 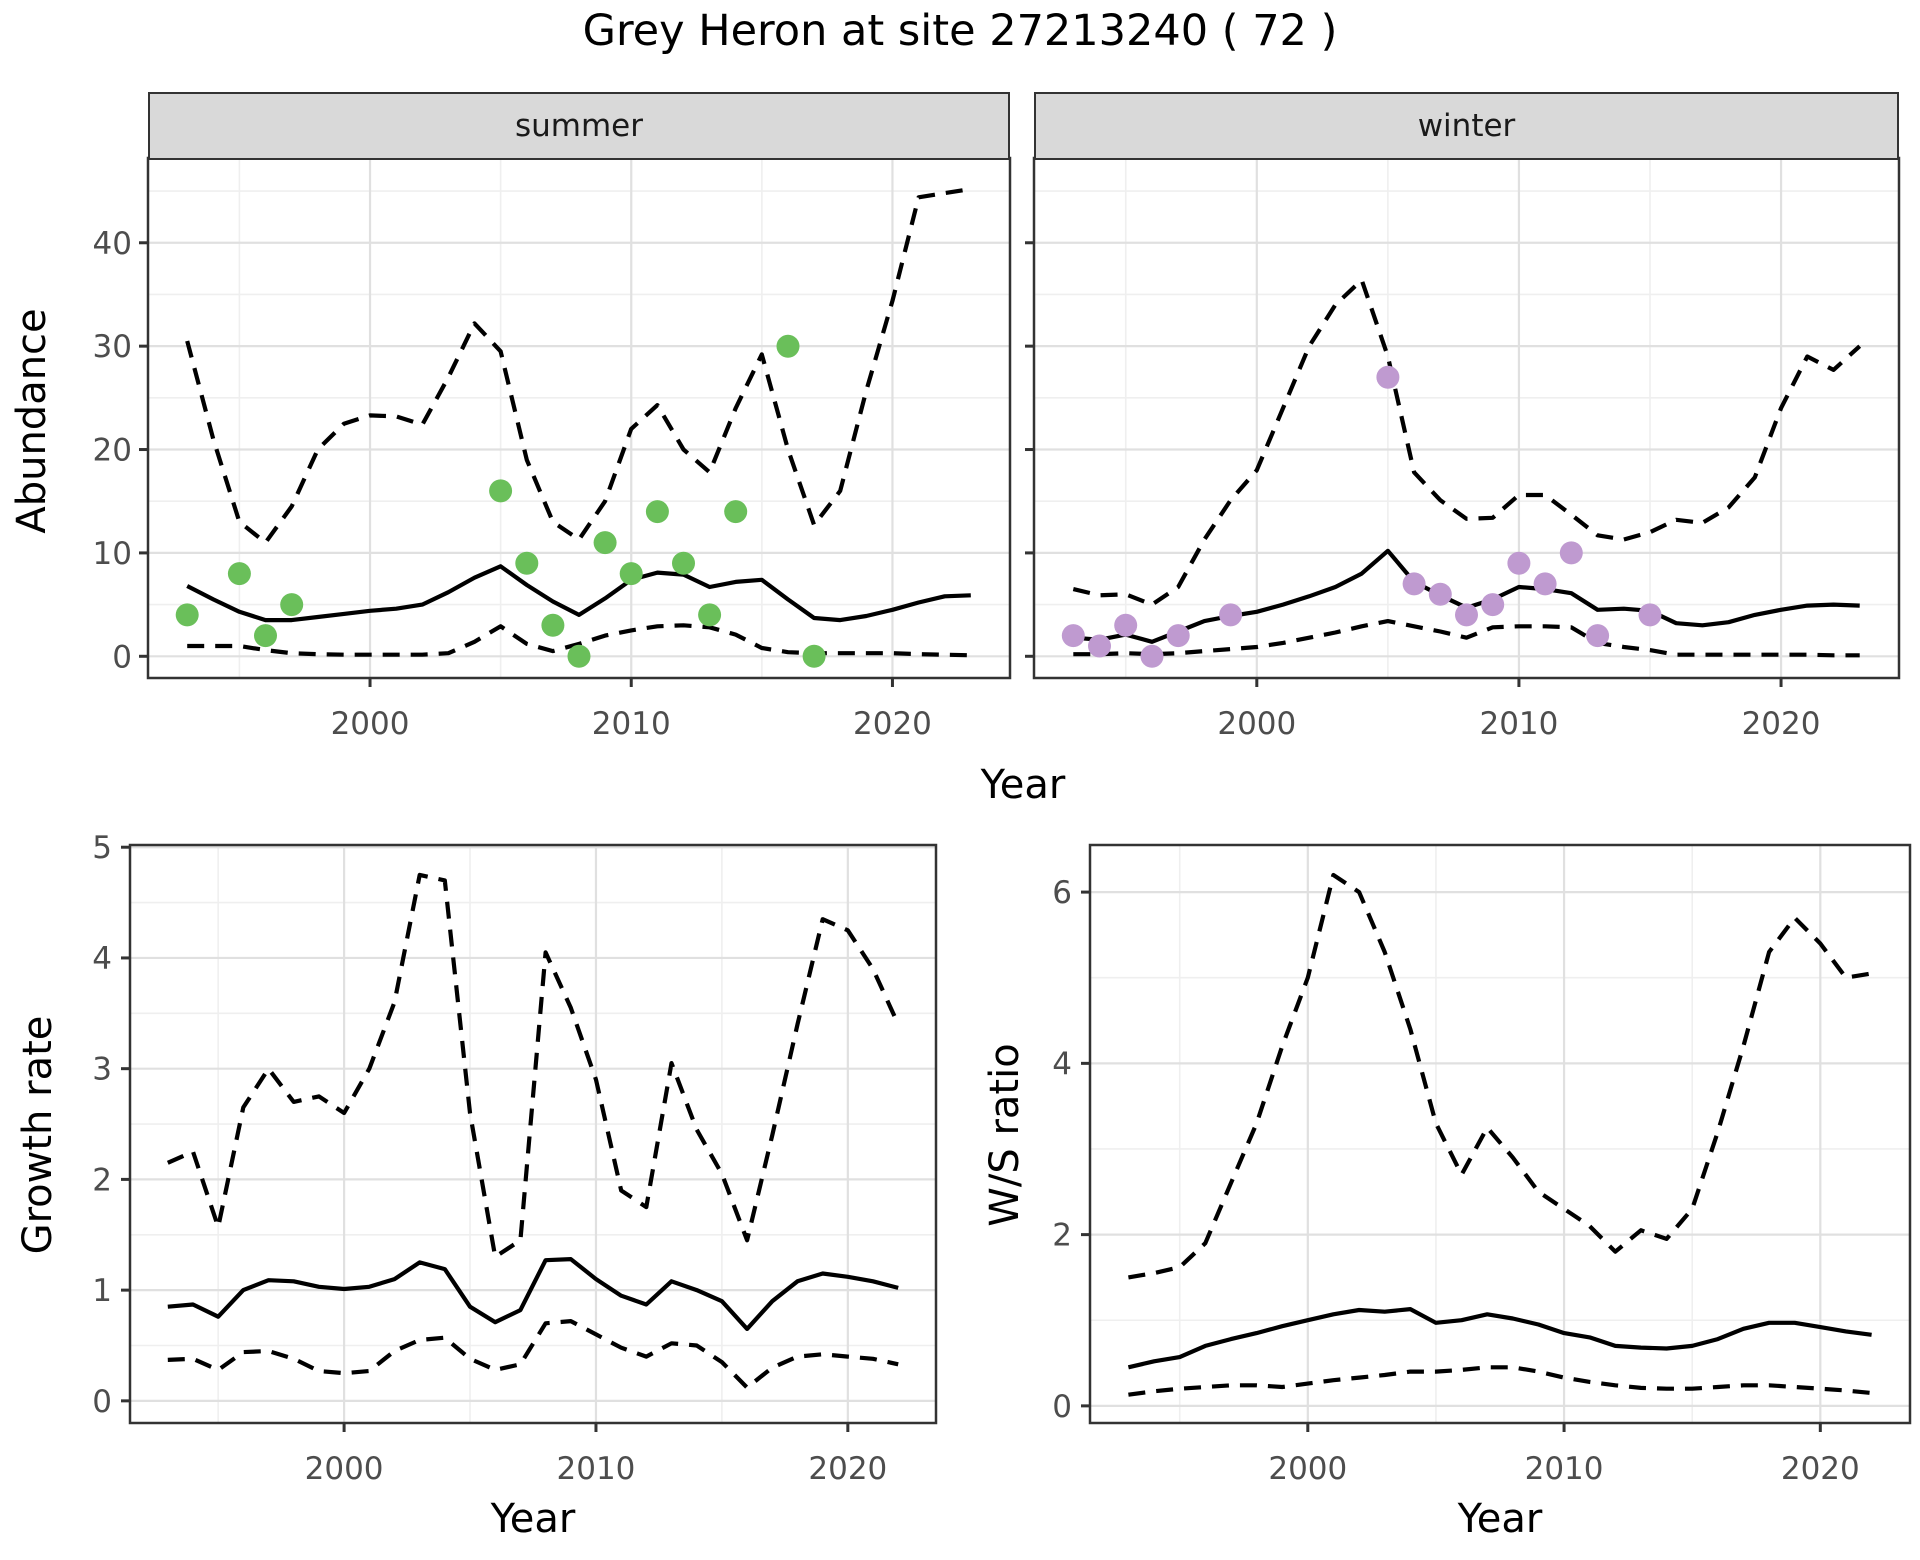 I want to click on facet-strip-summer-label: summer, so click(x=578, y=126).